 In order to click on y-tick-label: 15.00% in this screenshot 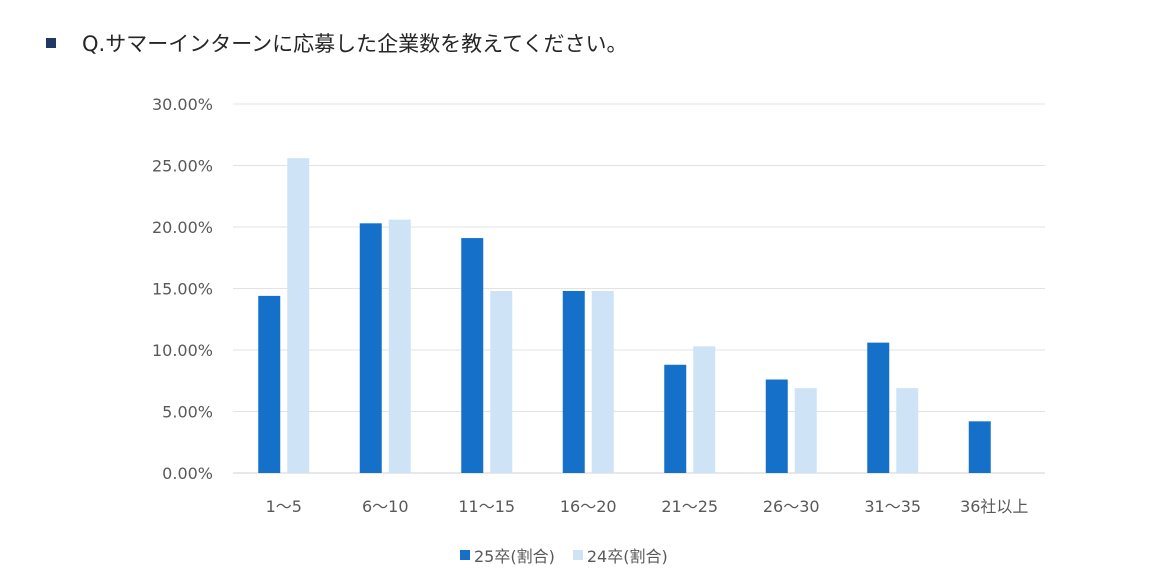, I will do `click(182, 289)`.